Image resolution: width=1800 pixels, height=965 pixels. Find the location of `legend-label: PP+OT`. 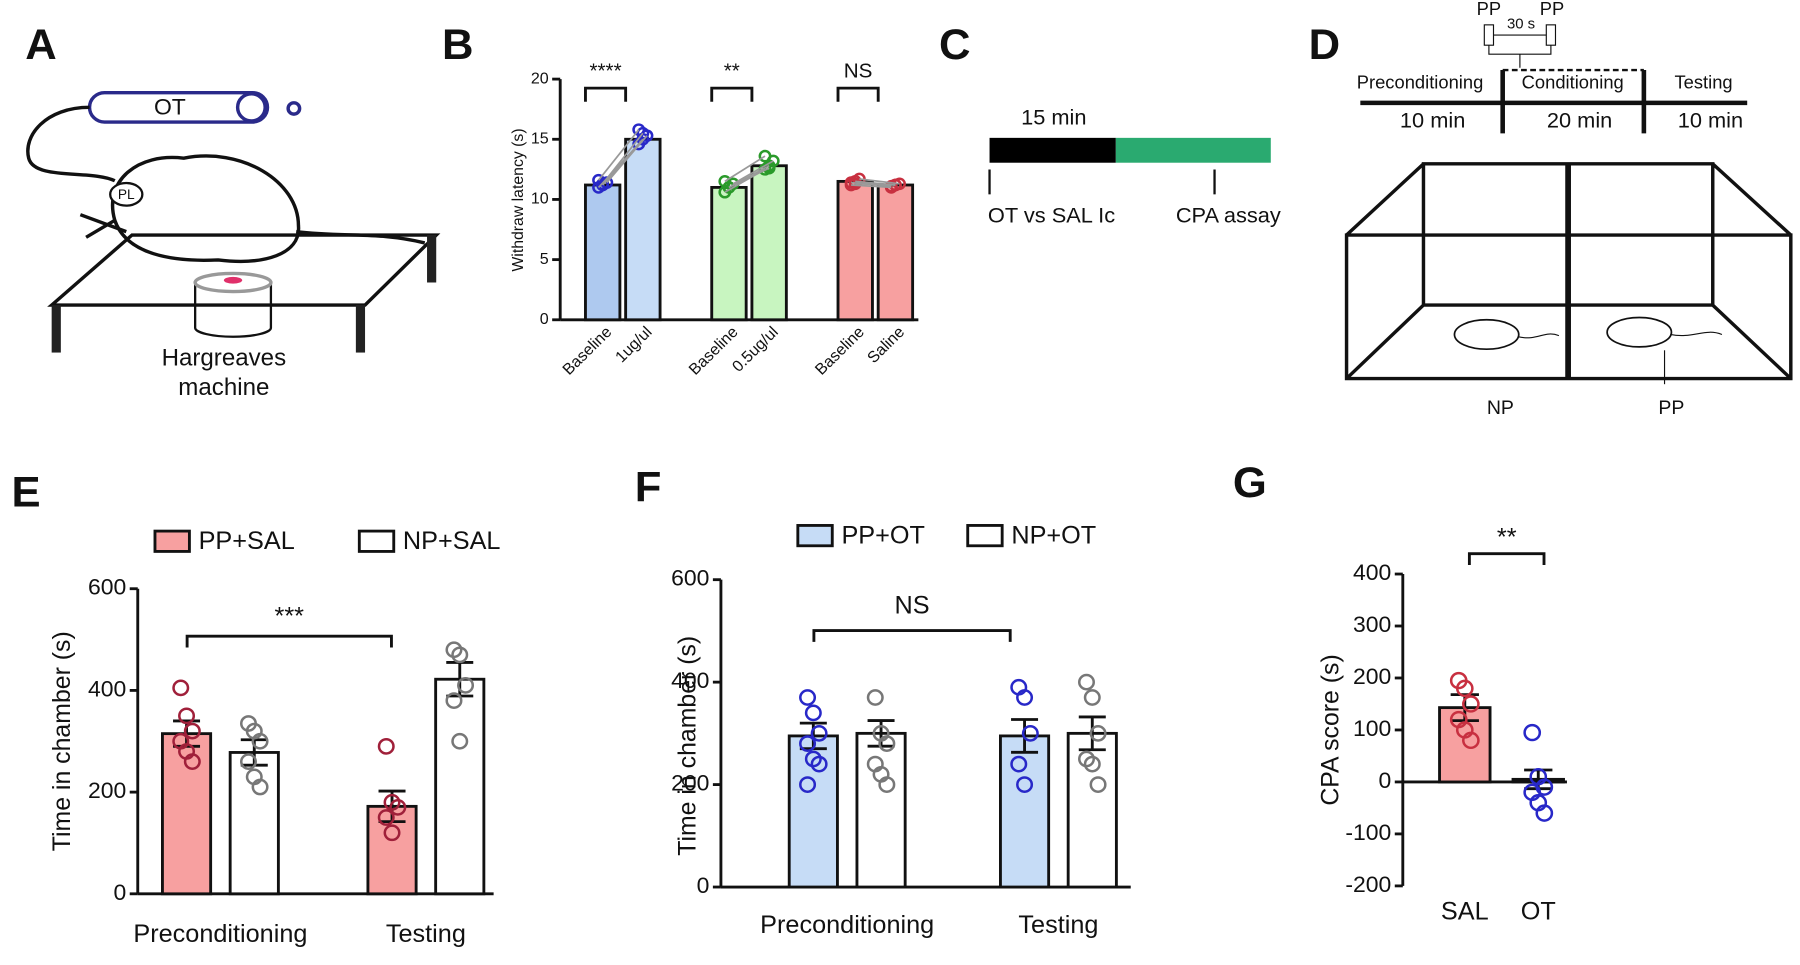

legend-label: PP+OT is located at coordinates (882, 535).